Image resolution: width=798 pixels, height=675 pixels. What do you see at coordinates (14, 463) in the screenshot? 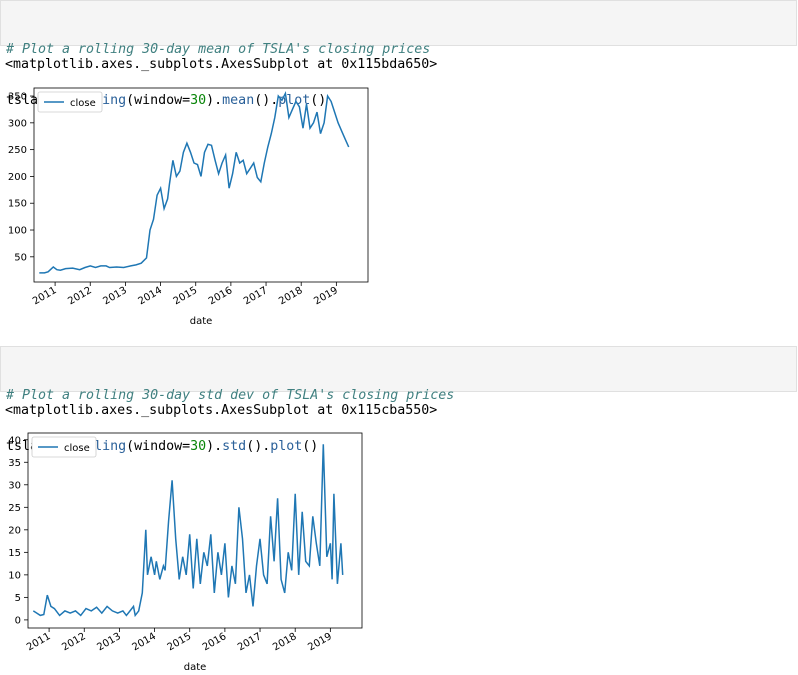
I see `y-tick-label: 35` at bounding box center [14, 463].